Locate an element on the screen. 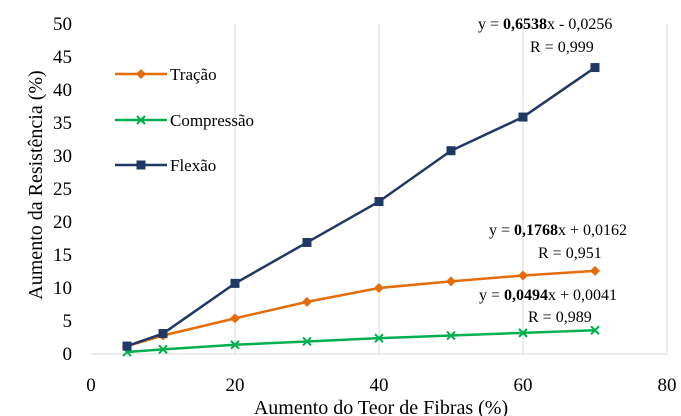 The image size is (681, 416). equation-text: y = 0,0494x + 0,0041 is located at coordinates (548, 295).